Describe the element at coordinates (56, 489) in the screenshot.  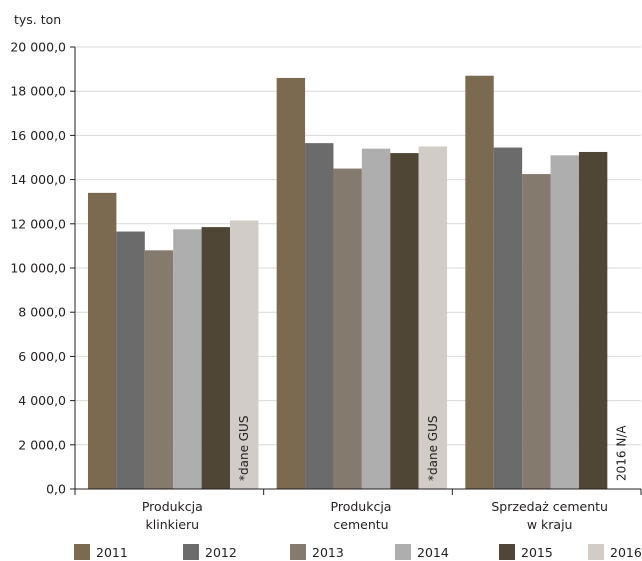
I see `y-tick-label: 0,0` at that location.